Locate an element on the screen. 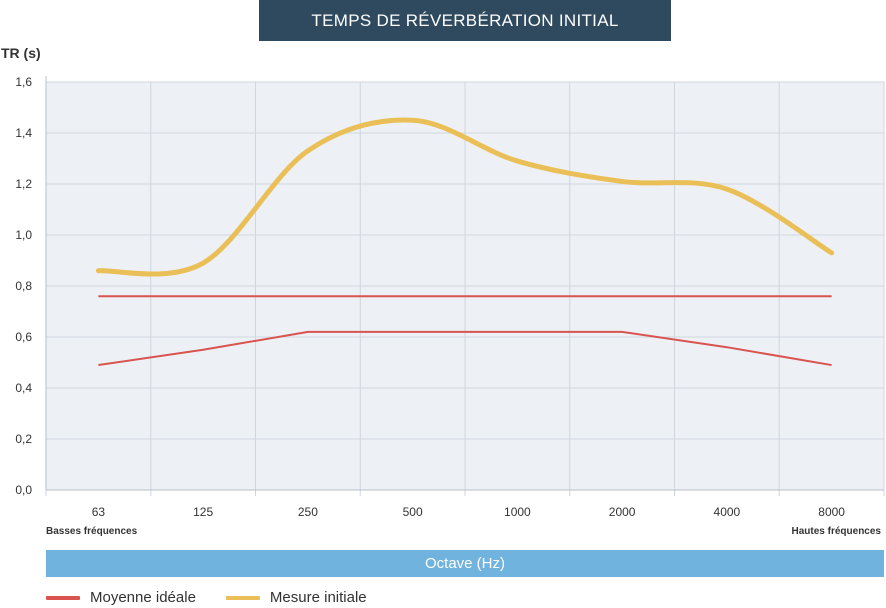  y-tick-label: 0,2 is located at coordinates (23, 439).